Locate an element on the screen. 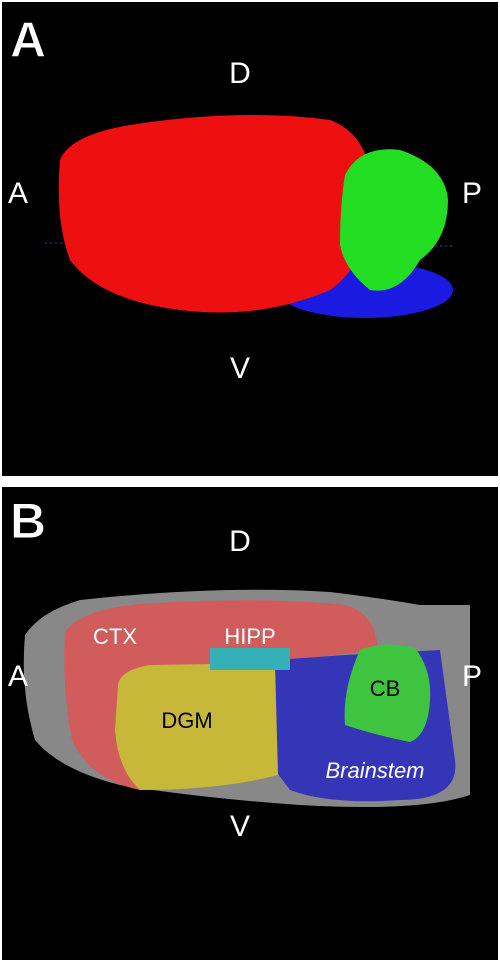 This screenshot has height=962, width=500. cb-region is located at coordinates (387, 693).